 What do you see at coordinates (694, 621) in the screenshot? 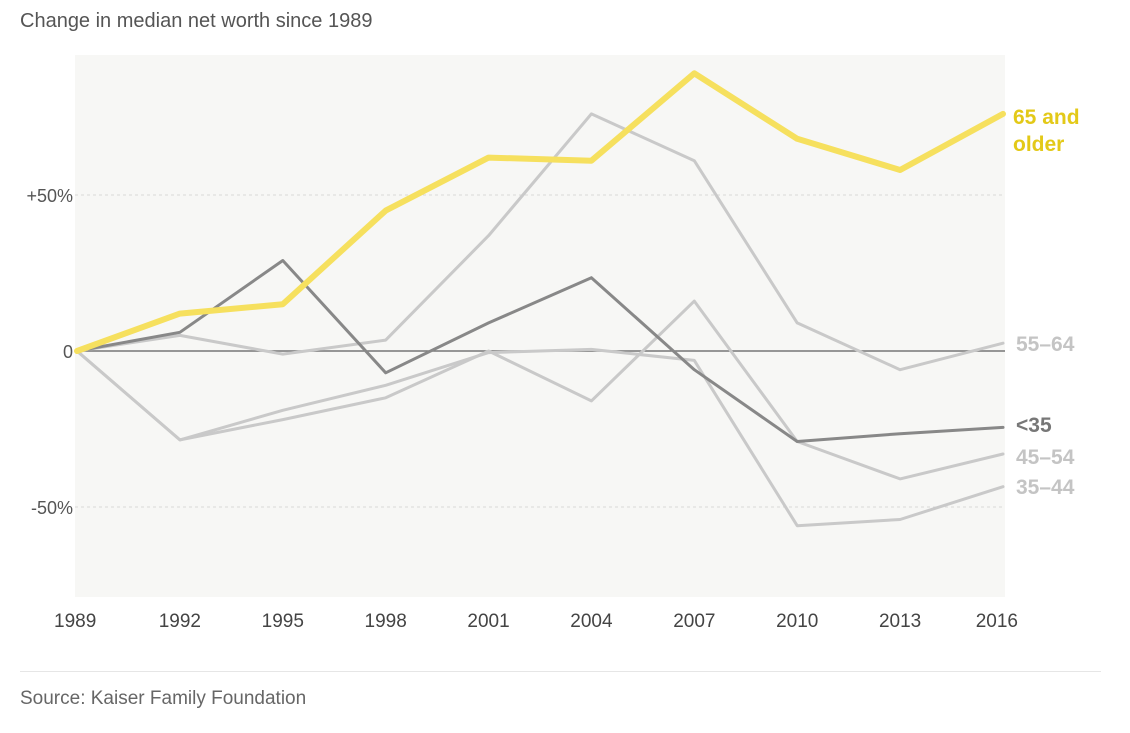
I see `x-tick-label: 2007` at bounding box center [694, 621].